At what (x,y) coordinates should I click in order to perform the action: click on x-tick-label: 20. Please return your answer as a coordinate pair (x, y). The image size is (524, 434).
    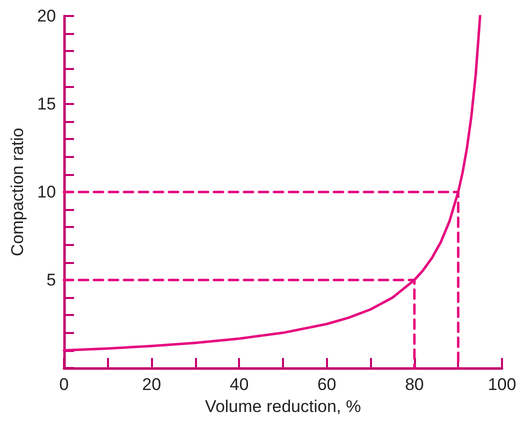
    Looking at the image, I should click on (152, 384).